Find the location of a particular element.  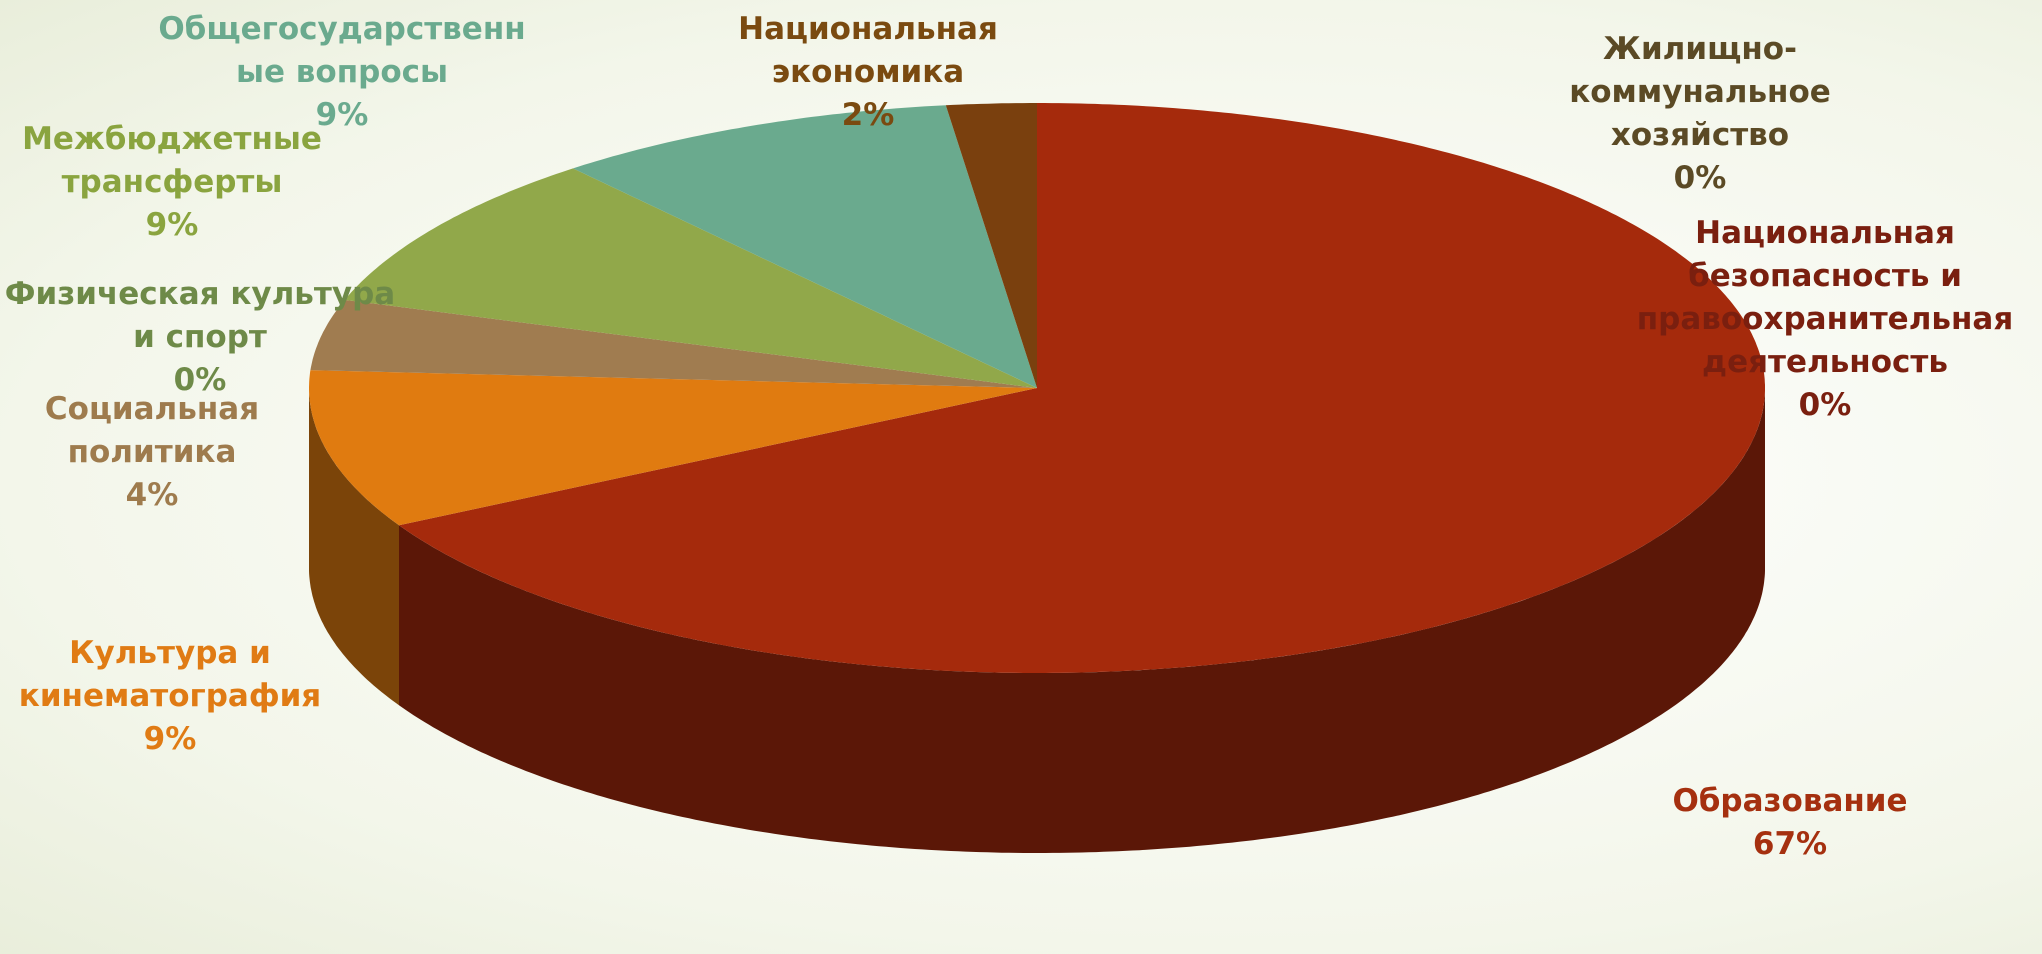

category-label: Физическая культура и спорт is located at coordinates (200, 315).